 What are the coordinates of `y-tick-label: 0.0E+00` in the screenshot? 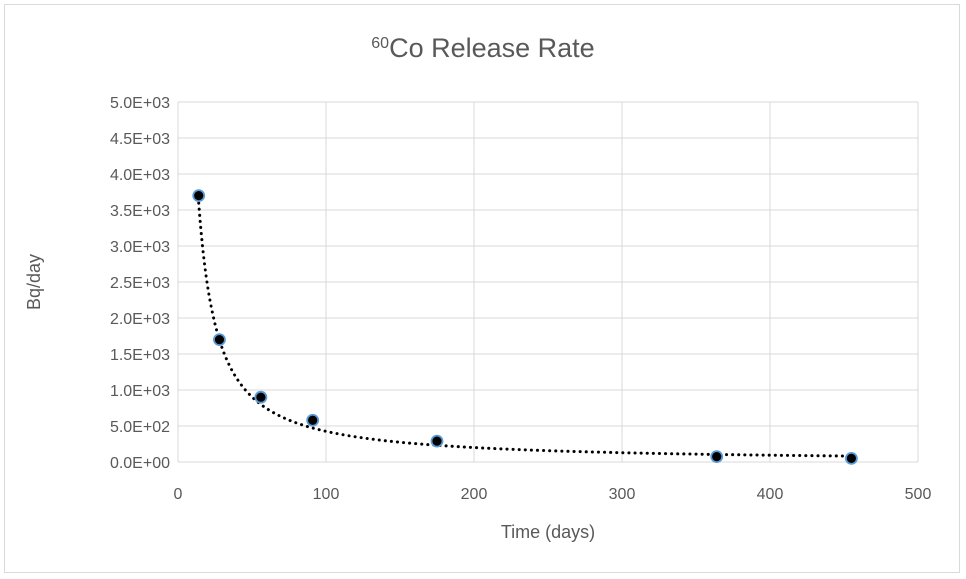 It's located at (140, 463).